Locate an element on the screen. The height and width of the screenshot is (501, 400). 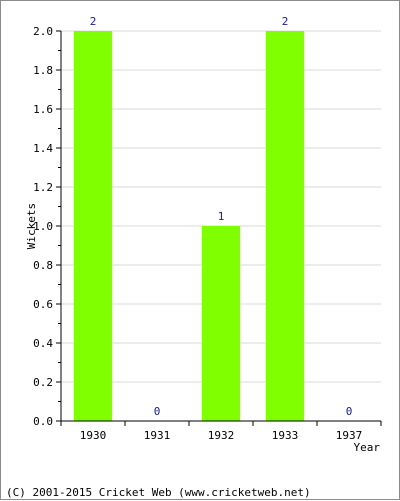
x-tick-label: 1937 is located at coordinates (349, 435).